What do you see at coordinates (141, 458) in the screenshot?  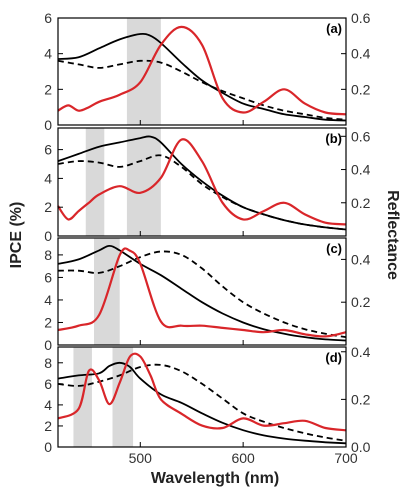 I see `x-tick-label: 500` at bounding box center [141, 458].